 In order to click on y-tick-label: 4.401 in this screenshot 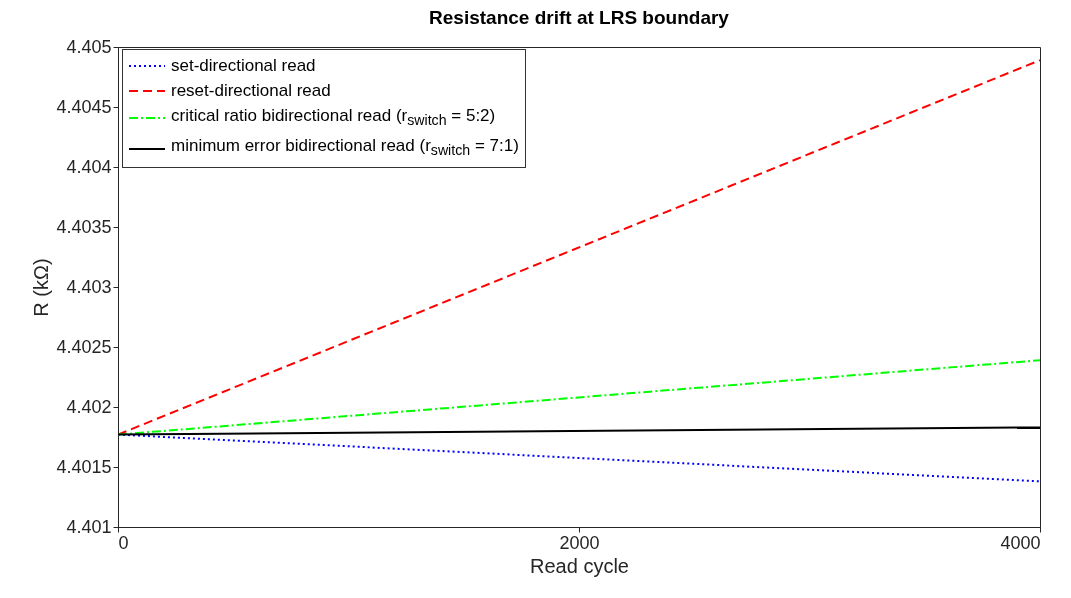, I will do `click(89, 526)`.